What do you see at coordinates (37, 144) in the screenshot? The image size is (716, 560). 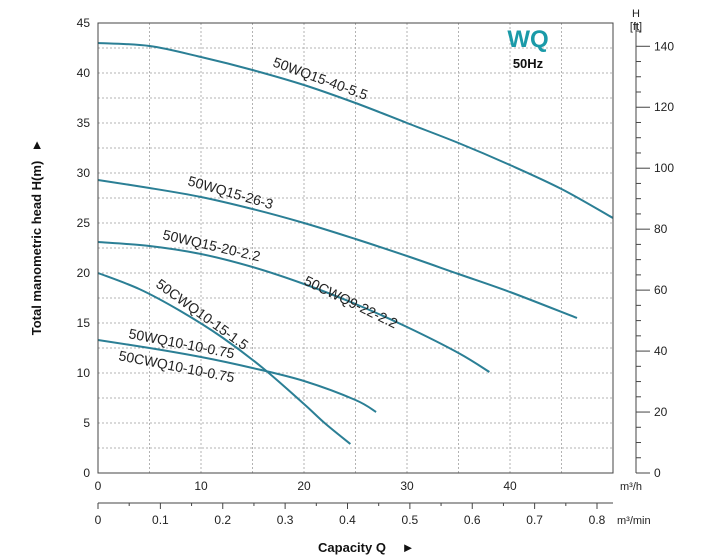 I see `y-axis-arrow-icon: ▲` at bounding box center [37, 144].